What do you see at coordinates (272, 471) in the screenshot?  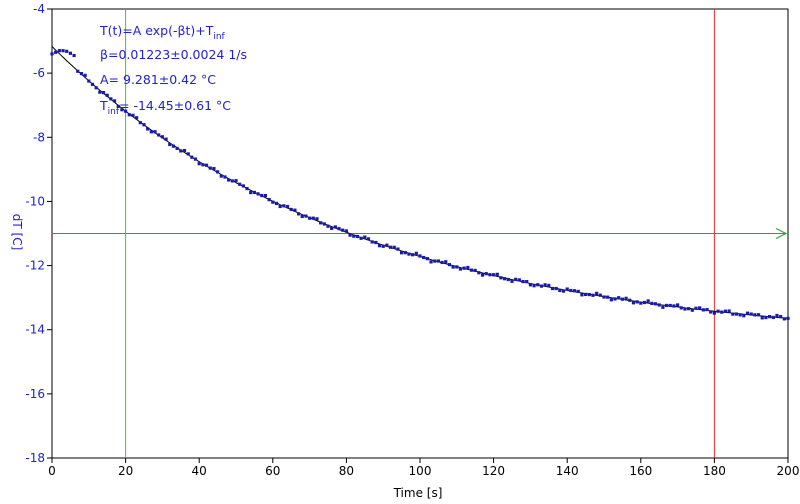 I see `x-tick-label: 60` at bounding box center [272, 471].